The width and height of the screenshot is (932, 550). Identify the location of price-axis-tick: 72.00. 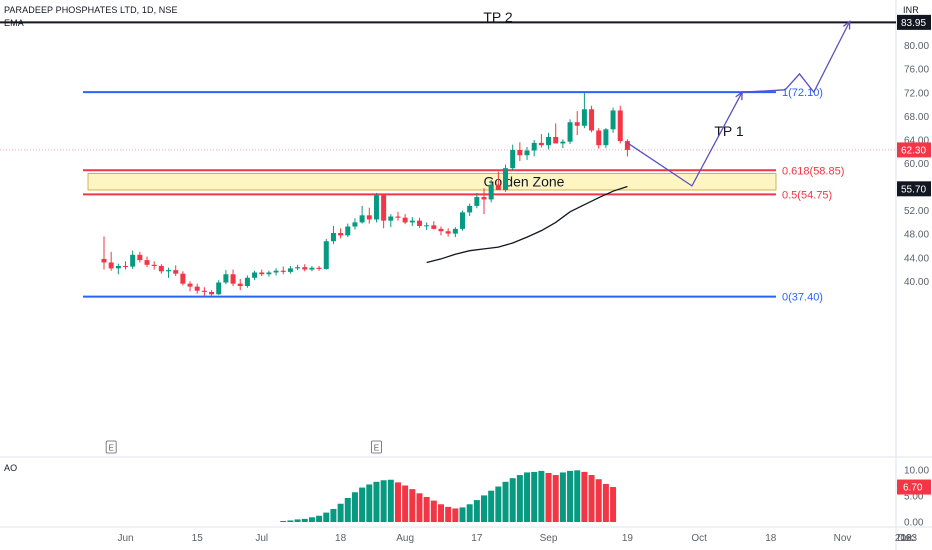
(916, 93).